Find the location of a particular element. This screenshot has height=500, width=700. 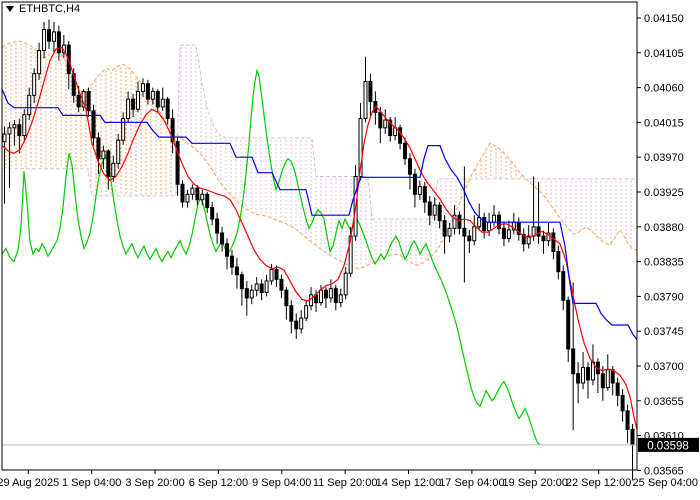

time-axis-label: 11 Sep 20:00 is located at coordinates (345, 483).